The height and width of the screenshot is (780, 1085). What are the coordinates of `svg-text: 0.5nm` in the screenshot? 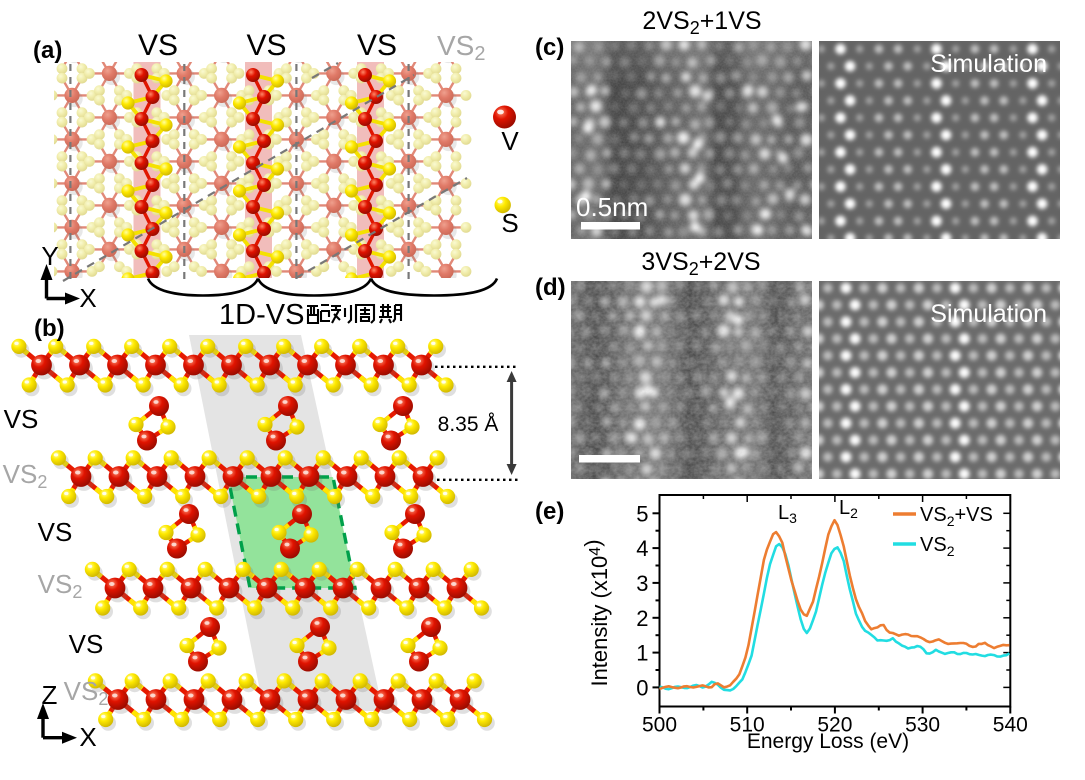 It's located at (612, 207).